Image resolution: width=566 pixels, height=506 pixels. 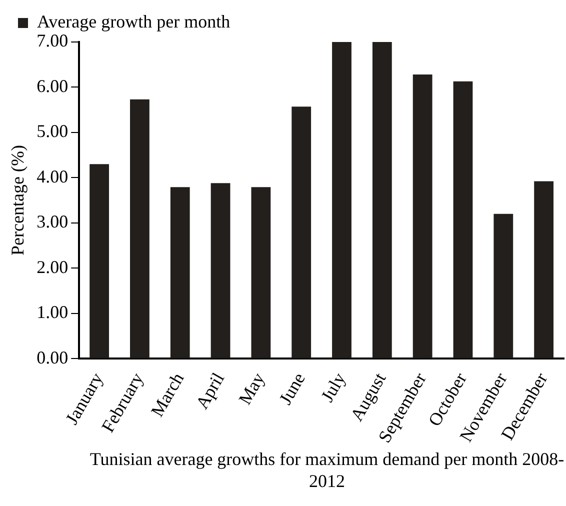 I want to click on y-tick-label: 7.00, so click(x=52, y=40).